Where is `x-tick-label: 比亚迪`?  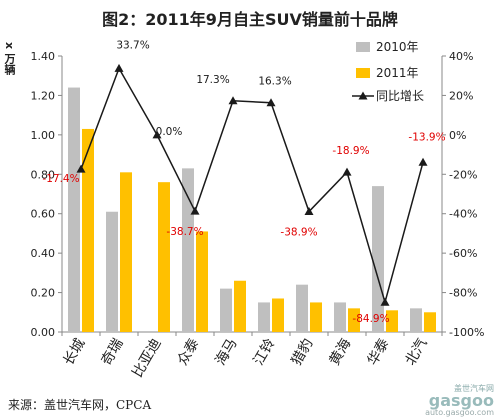
x-tick-label: 比亚迪 is located at coordinates (147, 358).